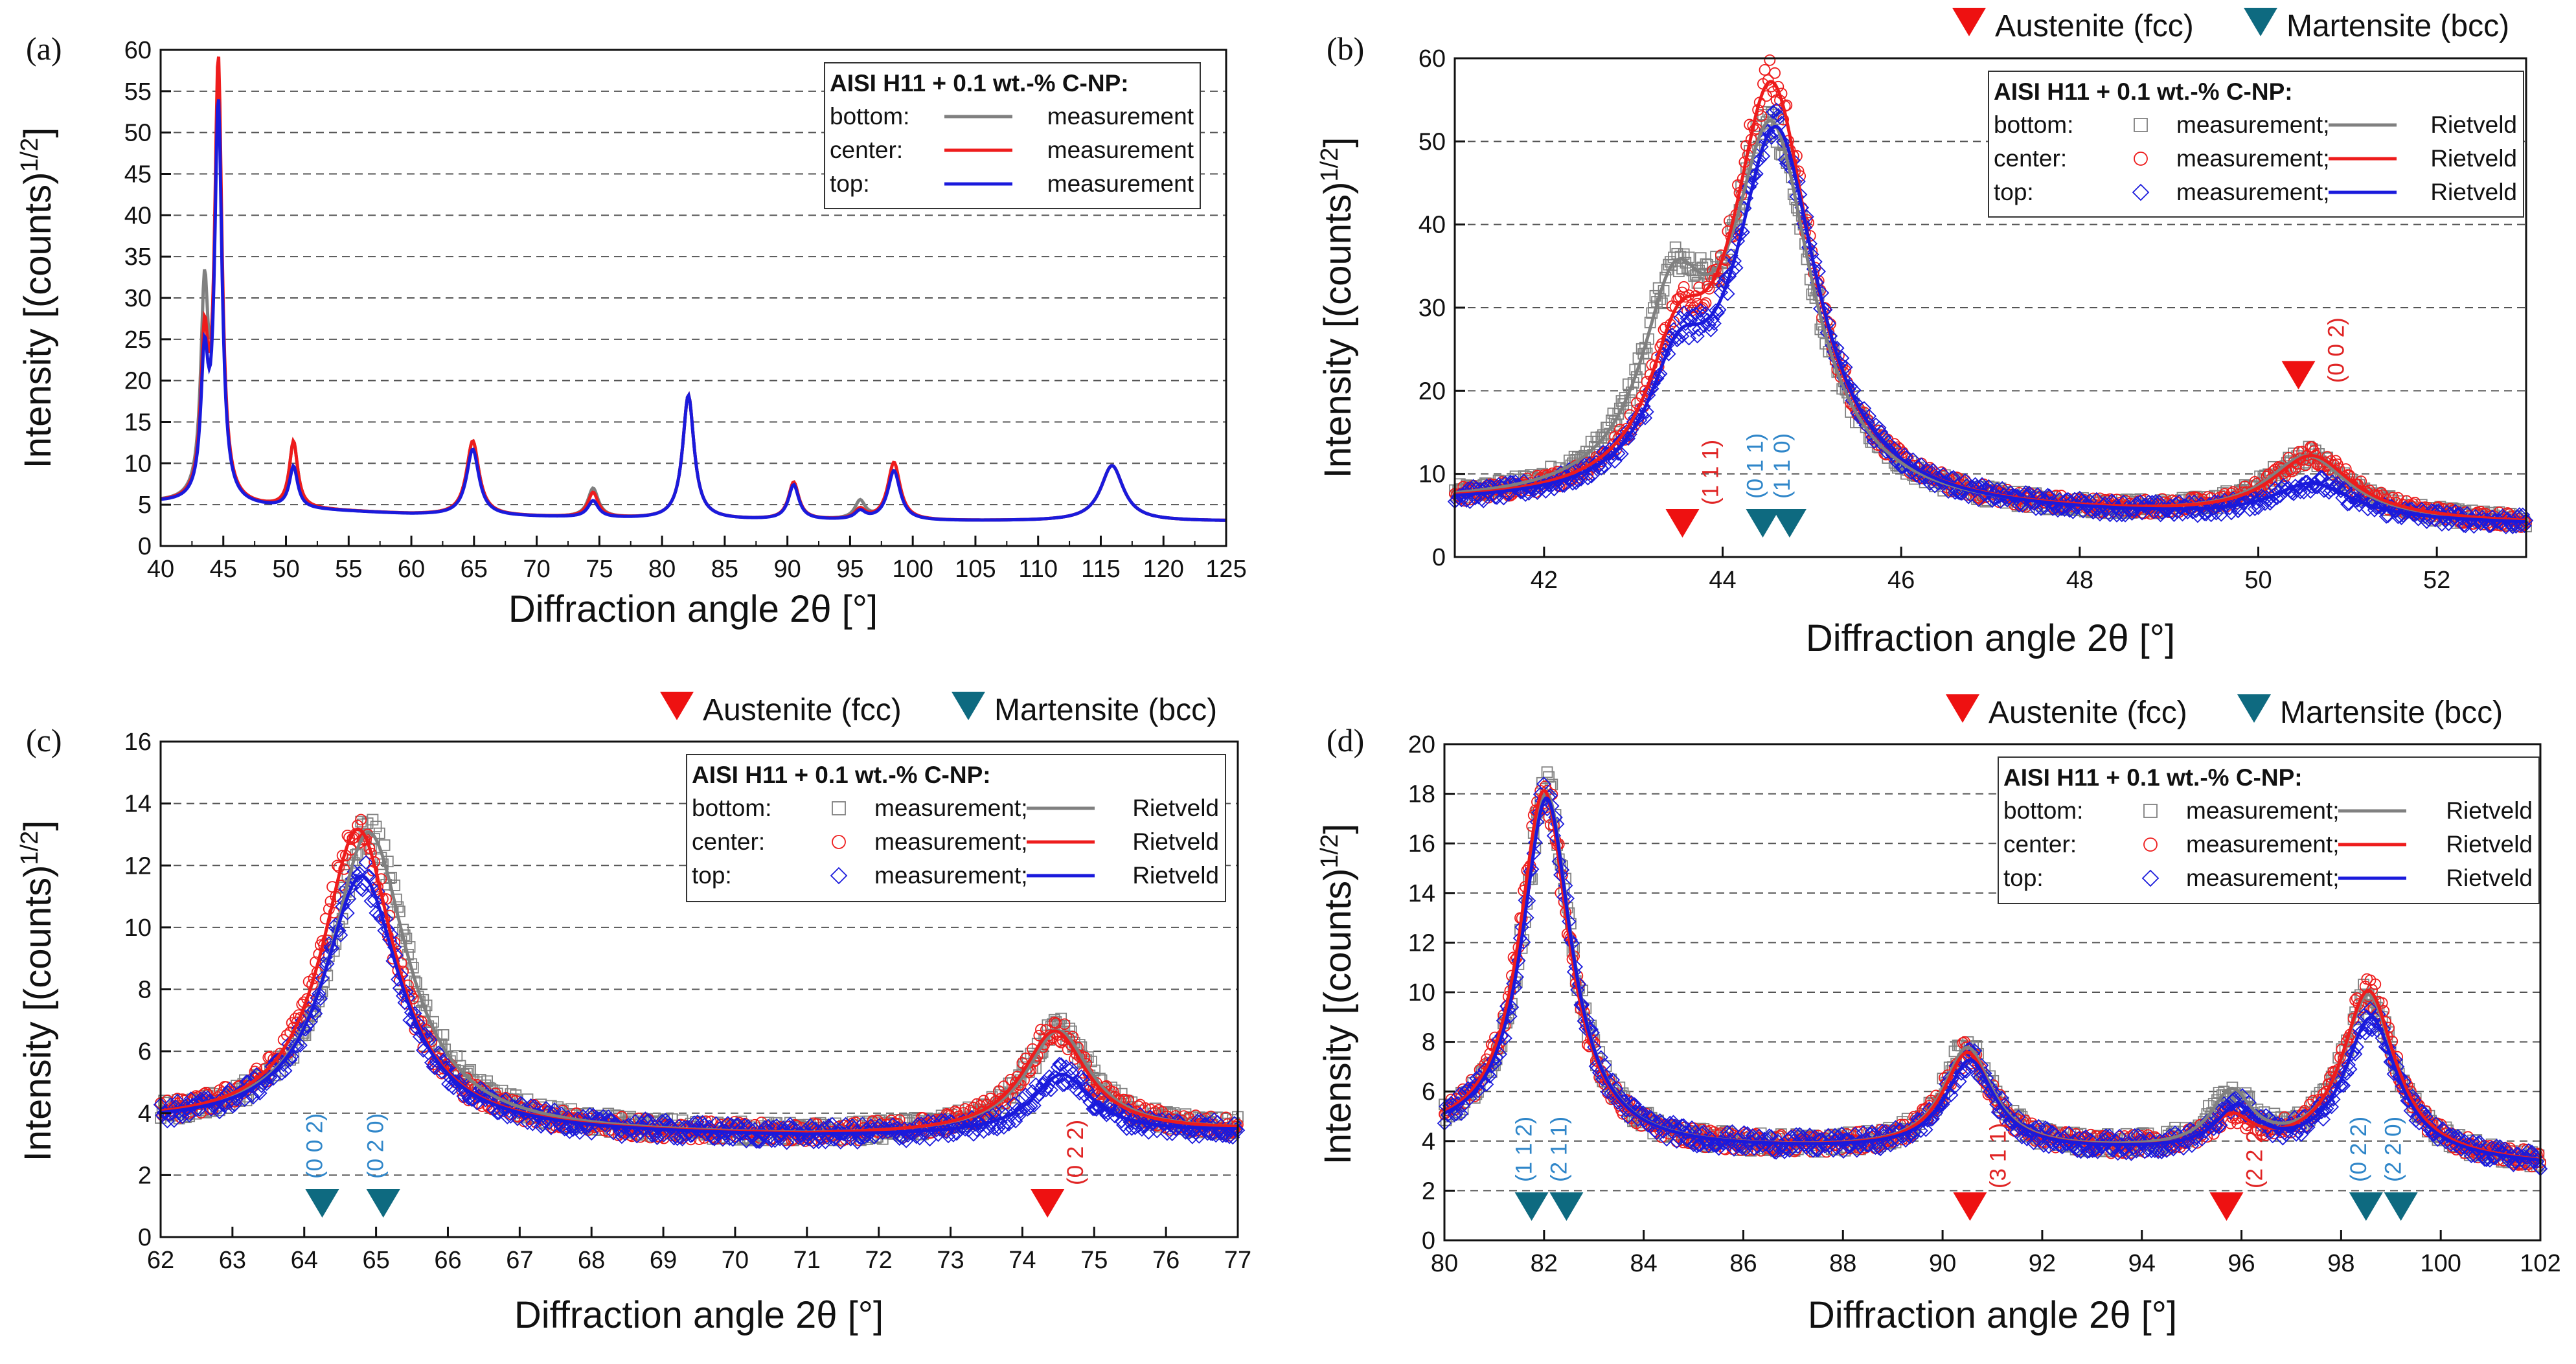 Image resolution: width=2576 pixels, height=1364 pixels. Describe the element at coordinates (950, 1260) in the screenshot. I see `x-tick-label: 73` at that location.